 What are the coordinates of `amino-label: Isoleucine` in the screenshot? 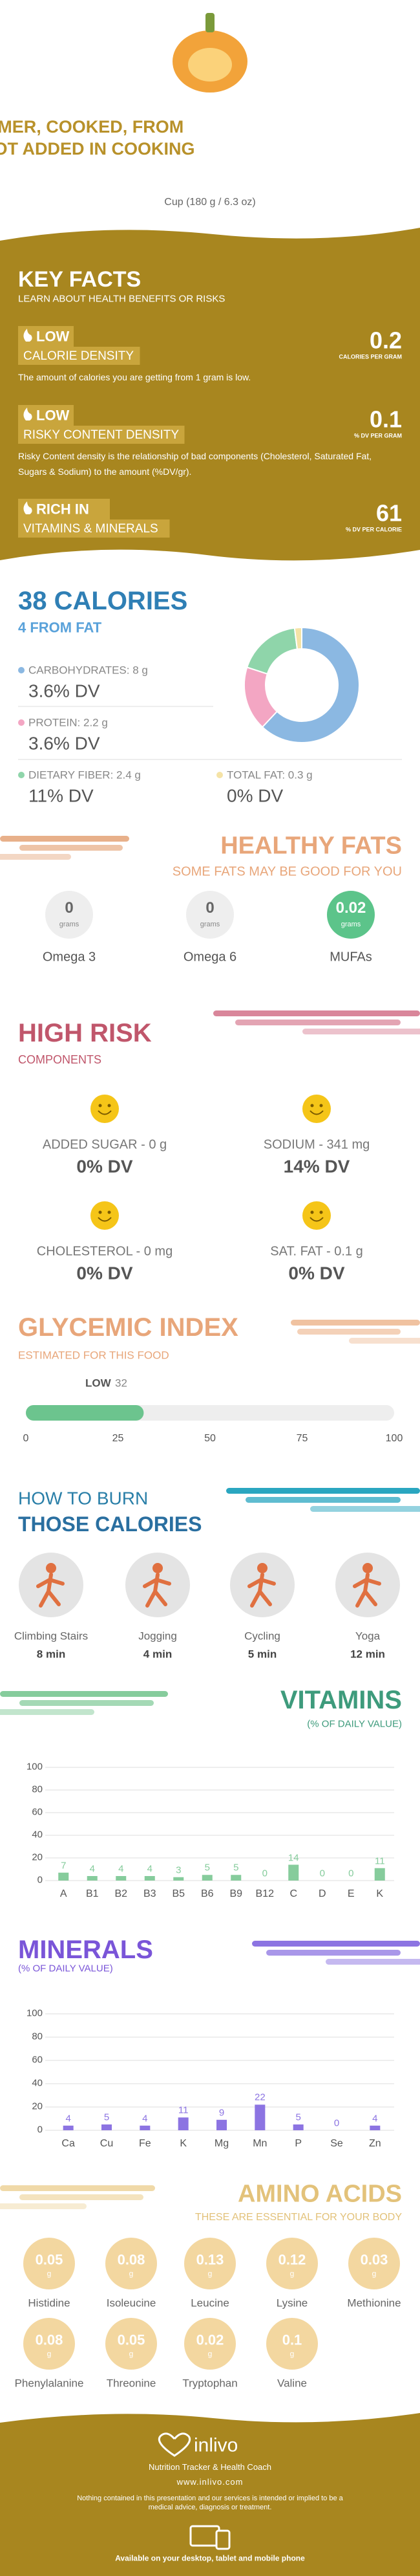 It's located at (131, 2303).